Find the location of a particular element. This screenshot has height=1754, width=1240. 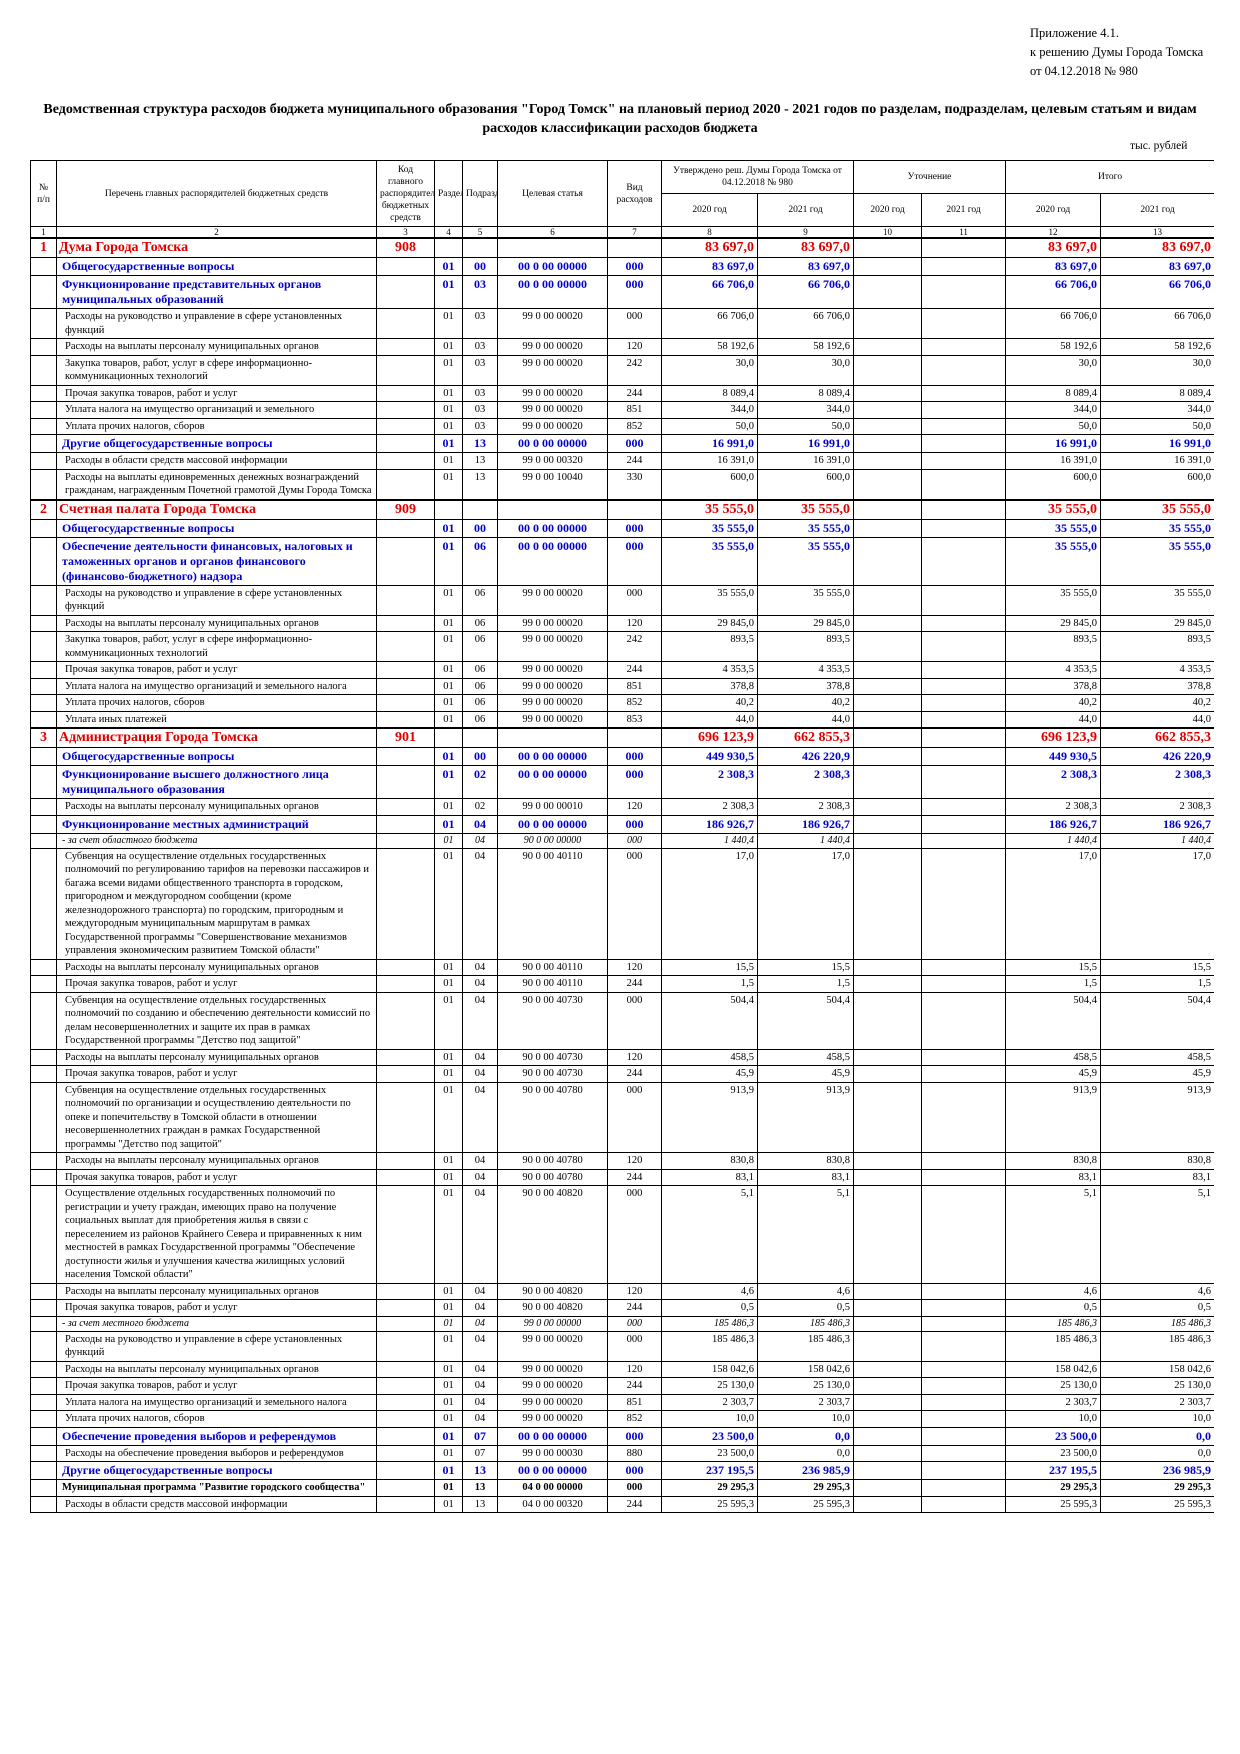

cell-podrazdel: 02 is located at coordinates (480, 782).